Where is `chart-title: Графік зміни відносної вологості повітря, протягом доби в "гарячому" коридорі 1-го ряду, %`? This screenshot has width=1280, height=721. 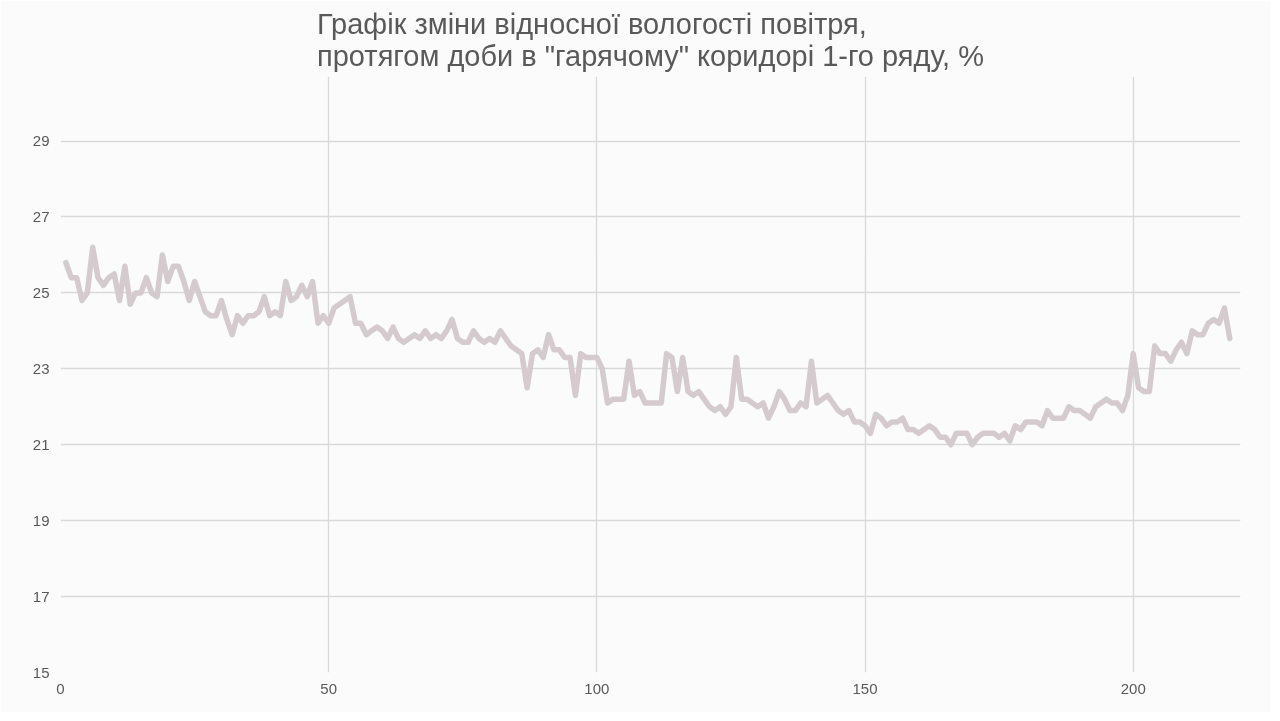
chart-title: Графік зміни відносної вологості повітря, протягом доби в "гарячому" коридорі 1-го ряду, % is located at coordinates (650, 39).